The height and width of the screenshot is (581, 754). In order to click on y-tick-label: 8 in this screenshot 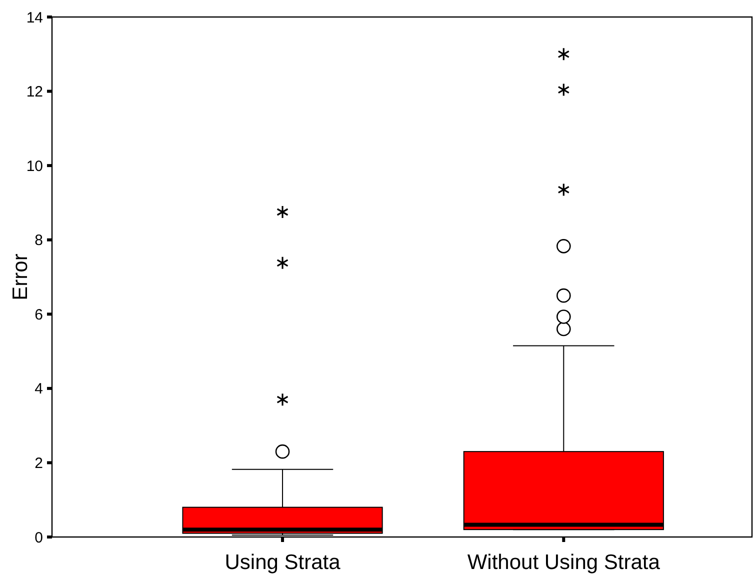, I will do `click(38, 241)`.